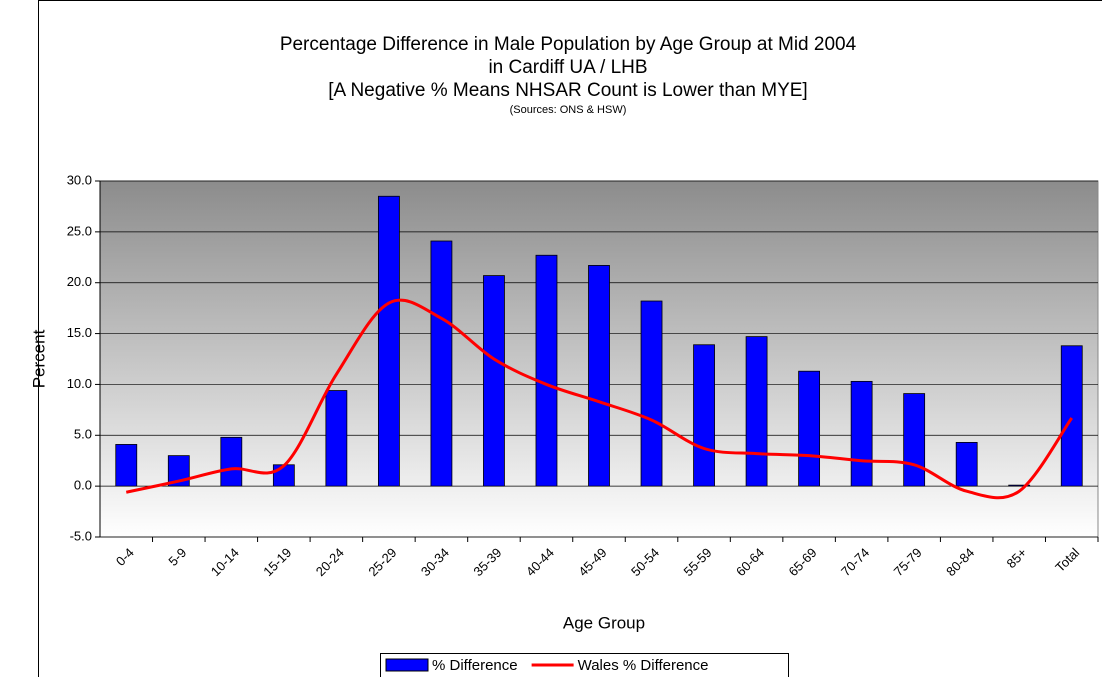 This screenshot has width=1102, height=677. Describe the element at coordinates (908, 562) in the screenshot. I see `x-tick-label: 75-79` at that location.